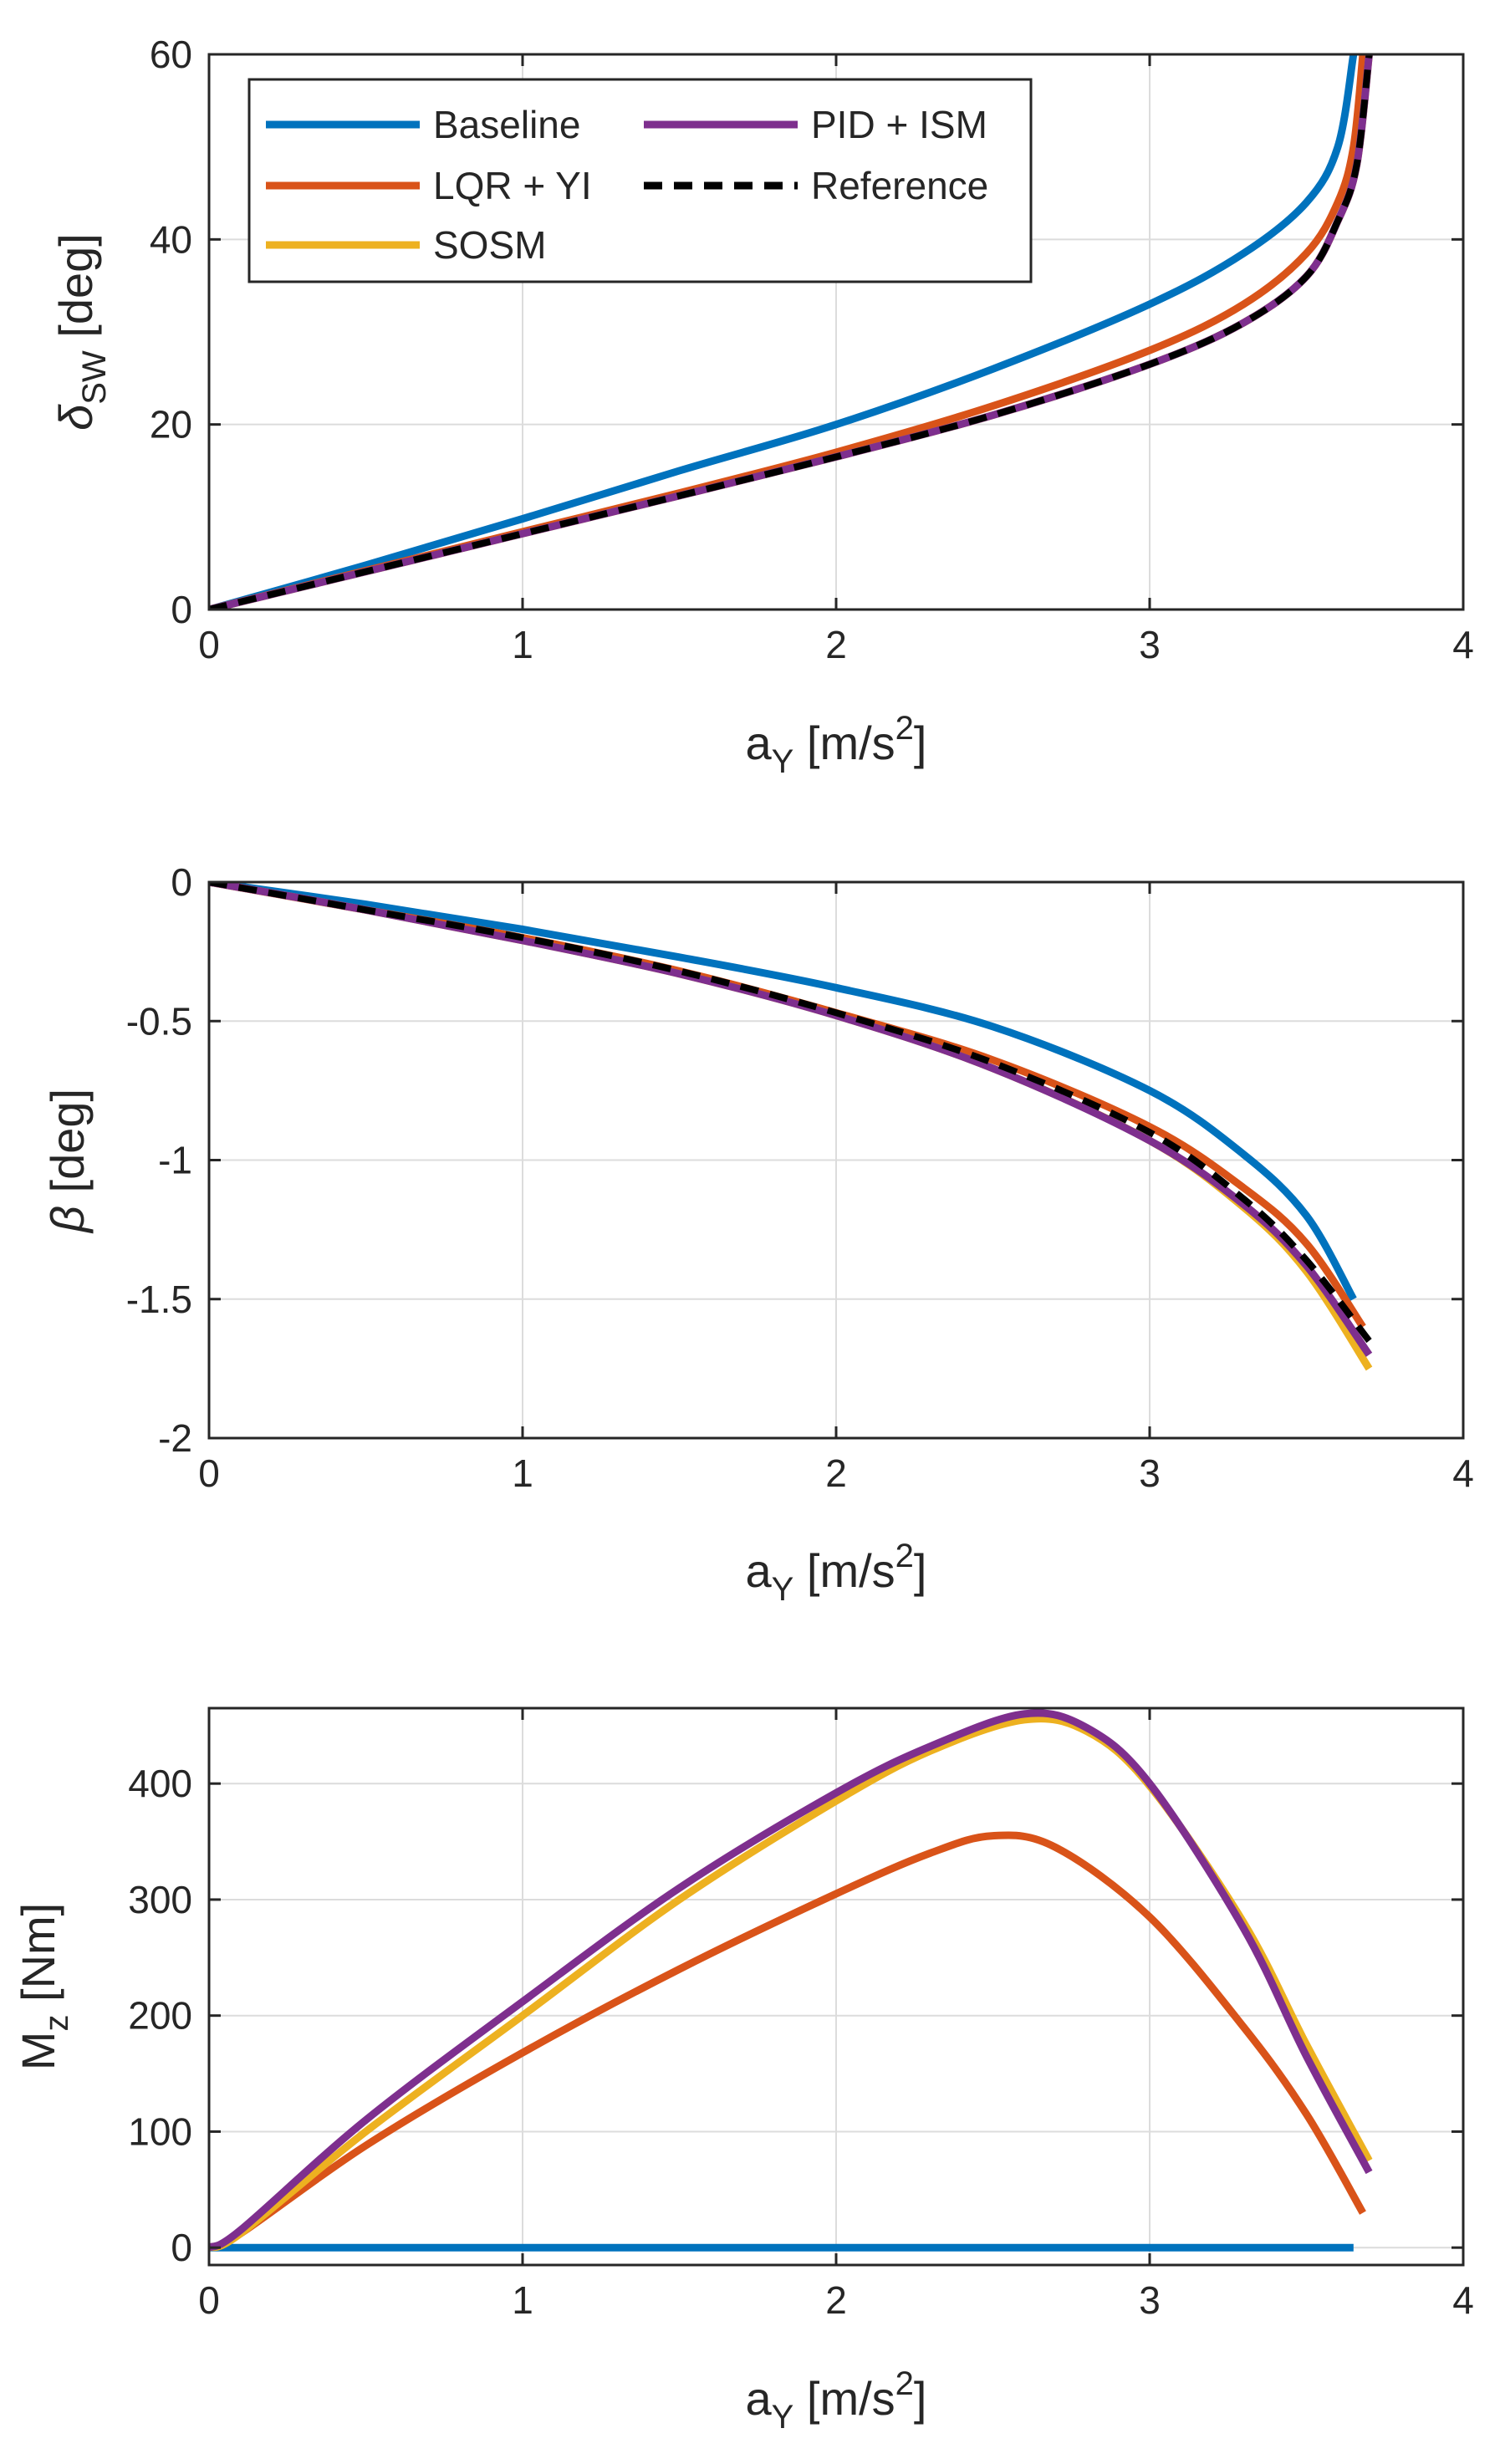 The width and height of the screenshot is (1500, 2464). Describe the element at coordinates (171, 424) in the screenshot. I see `y-tick-label: 20` at that location.